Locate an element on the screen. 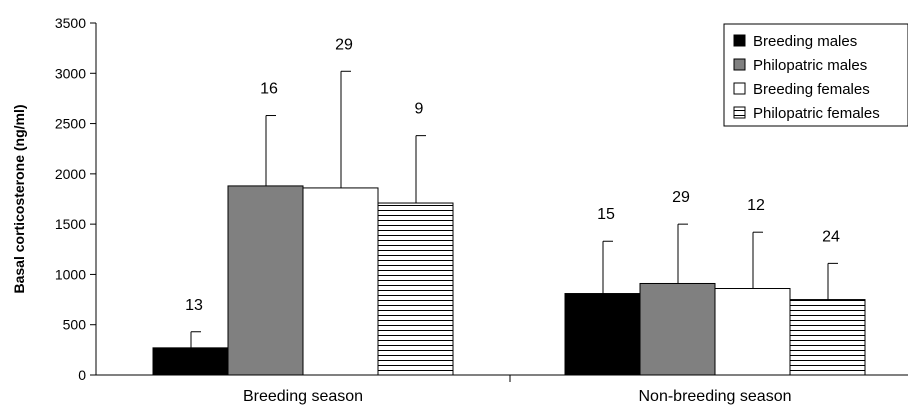 The image size is (908, 406). y-tick-label: 2000 is located at coordinates (70, 174).